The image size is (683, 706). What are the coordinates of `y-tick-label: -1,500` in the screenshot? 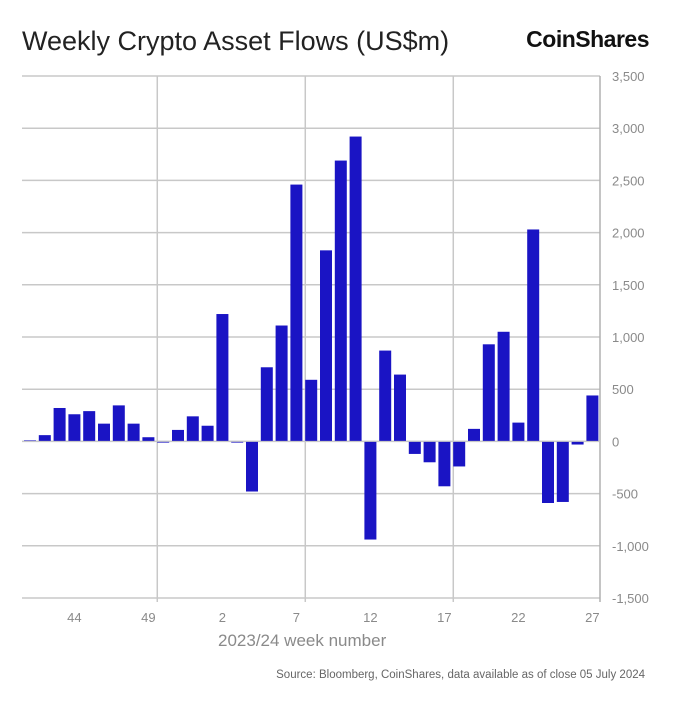 It's located at (630, 598).